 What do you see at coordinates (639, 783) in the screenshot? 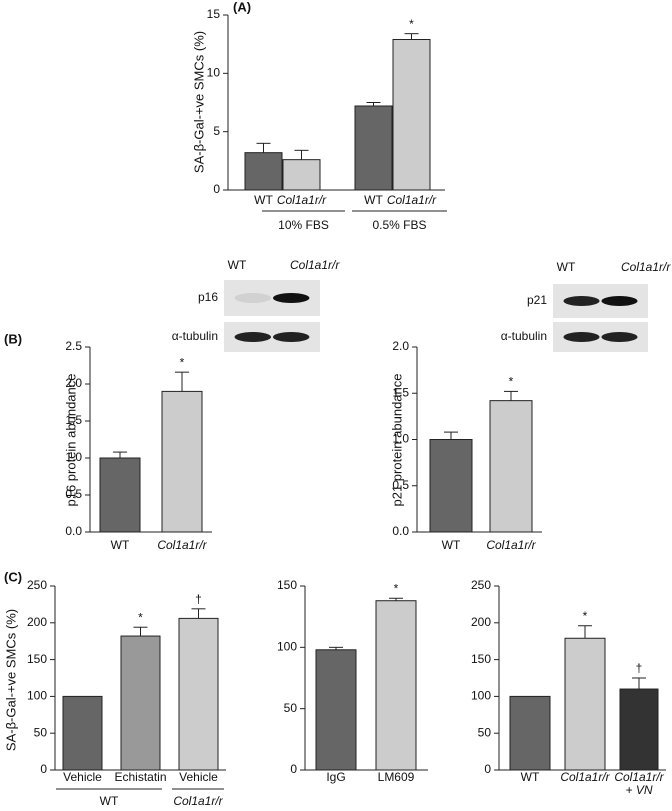
I see `x-tick-label: Col1a1r/r + VN` at bounding box center [639, 783].